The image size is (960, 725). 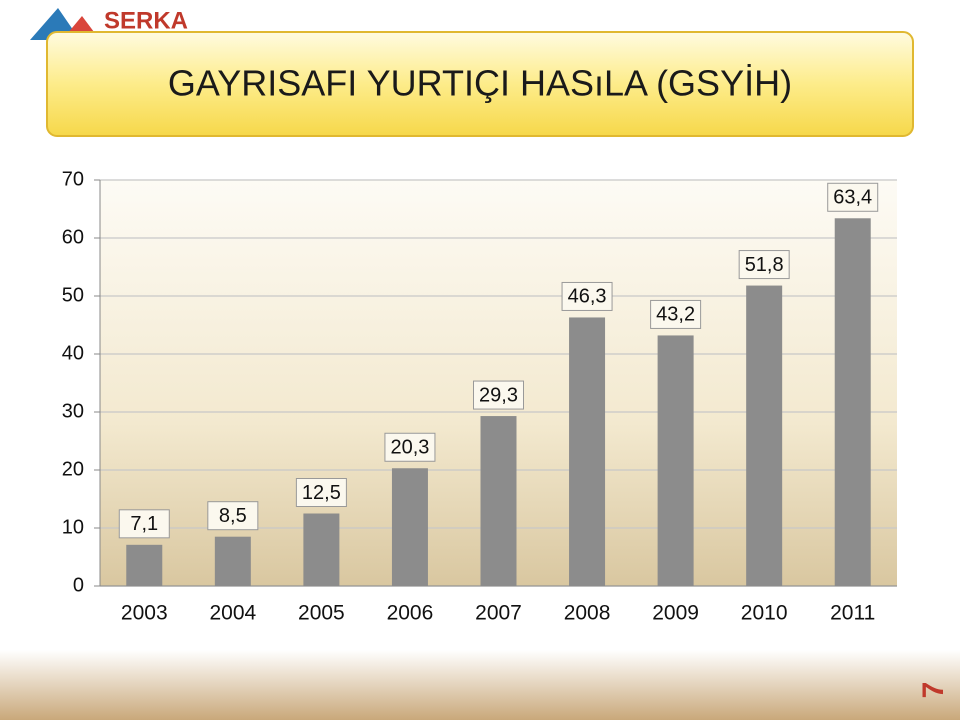 I want to click on y-tick-label: 70, so click(x=73, y=179).